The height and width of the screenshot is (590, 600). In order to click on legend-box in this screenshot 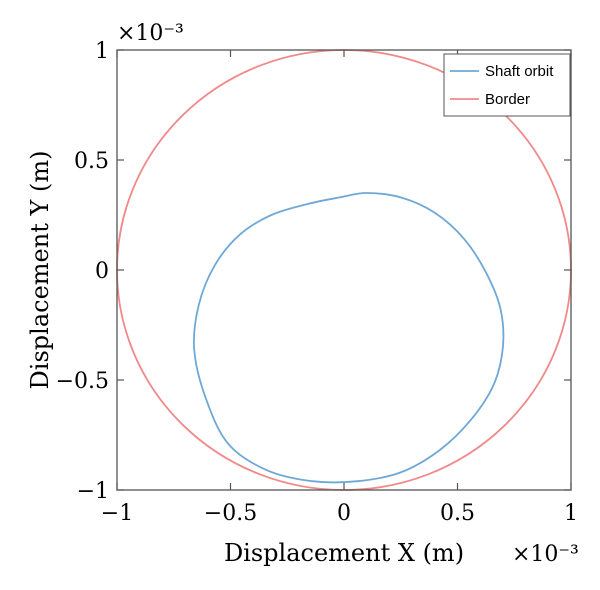, I will do `click(507, 85)`.